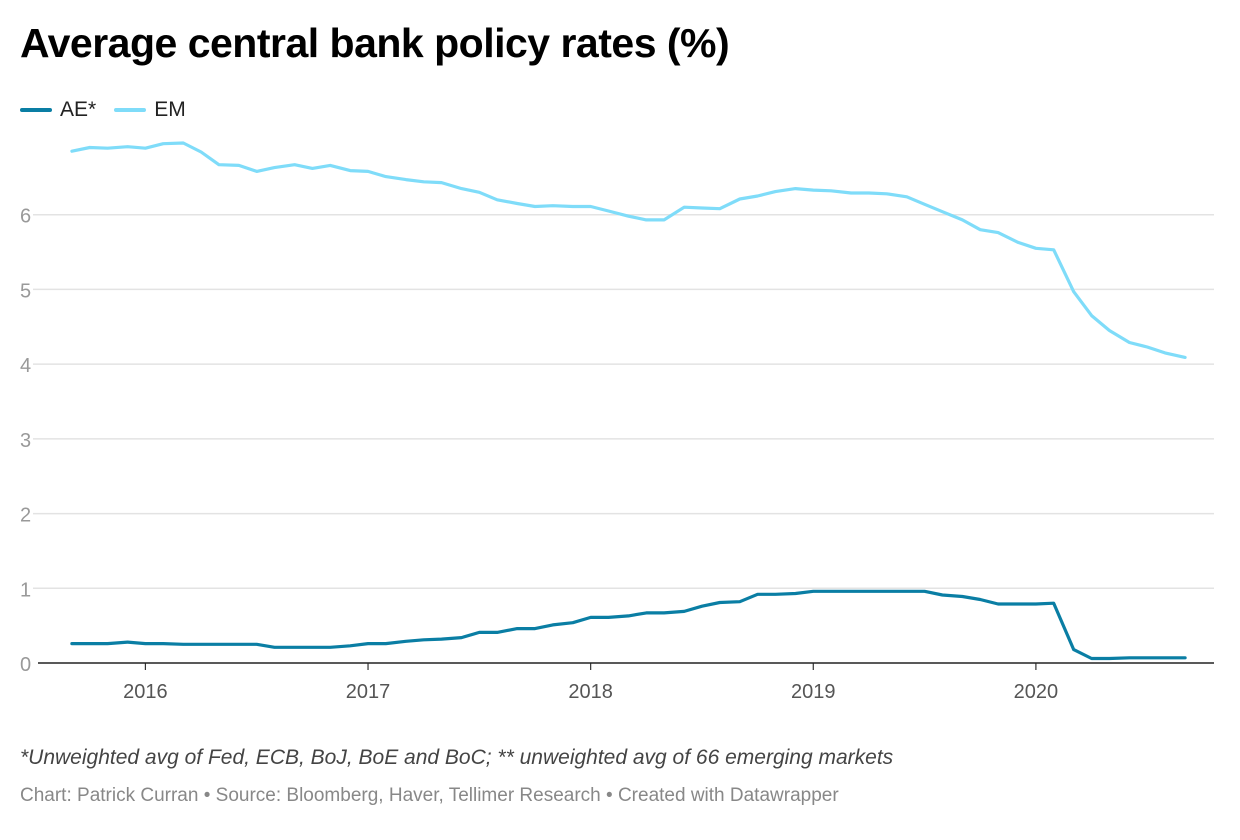 Image resolution: width=1240 pixels, height=840 pixels. I want to click on legend-swatch-em, so click(130, 110).